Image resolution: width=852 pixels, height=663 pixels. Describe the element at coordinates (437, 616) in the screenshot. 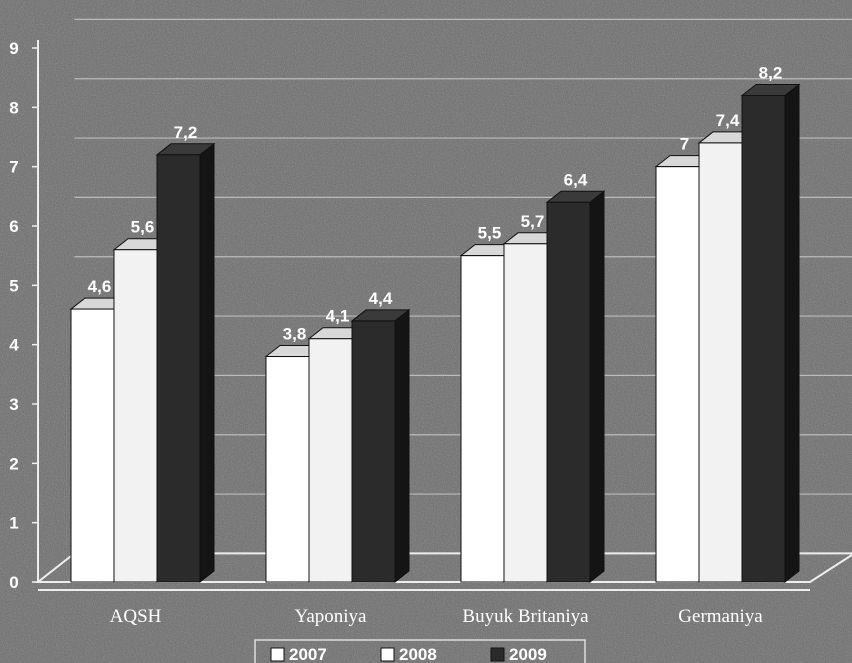

I see `x-axis-labels: AQSH Yaponiya Buyuk Britaniya Germaniya` at that location.